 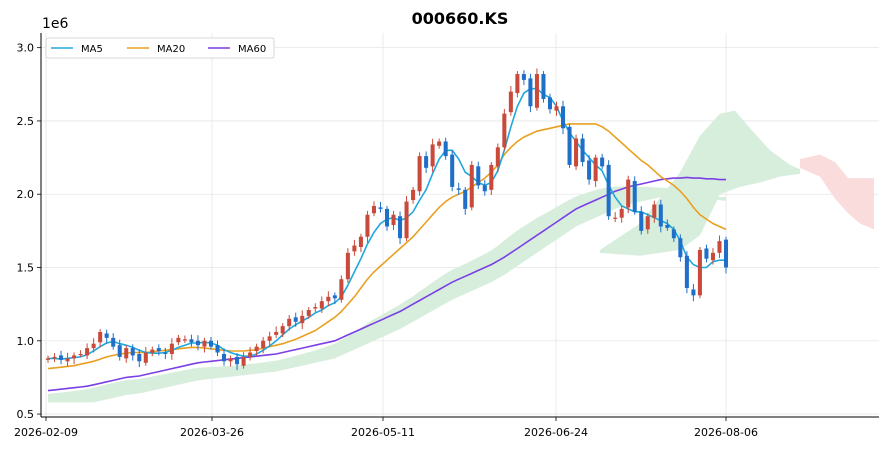 What do you see at coordinates (55, 24) in the screenshot?
I see `y-offset-label: 1e6` at bounding box center [55, 24].